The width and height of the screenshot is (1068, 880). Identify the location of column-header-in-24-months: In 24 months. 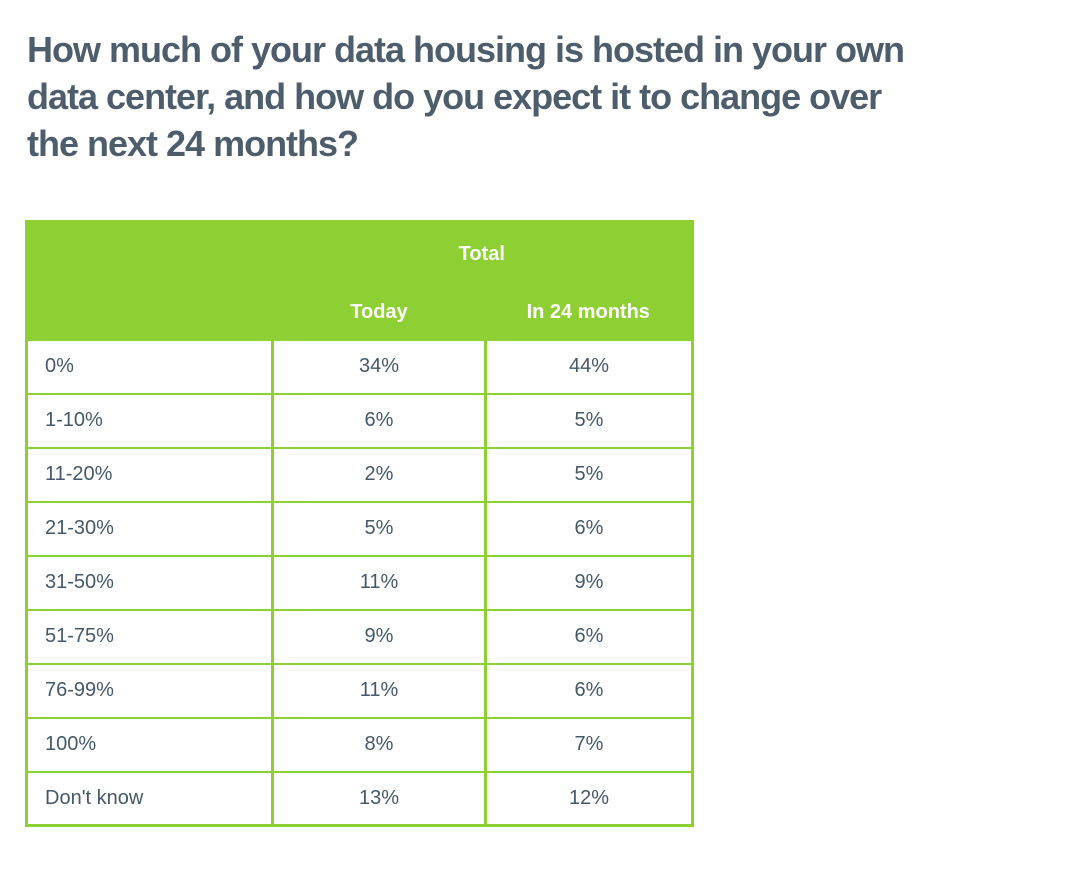
(589, 312).